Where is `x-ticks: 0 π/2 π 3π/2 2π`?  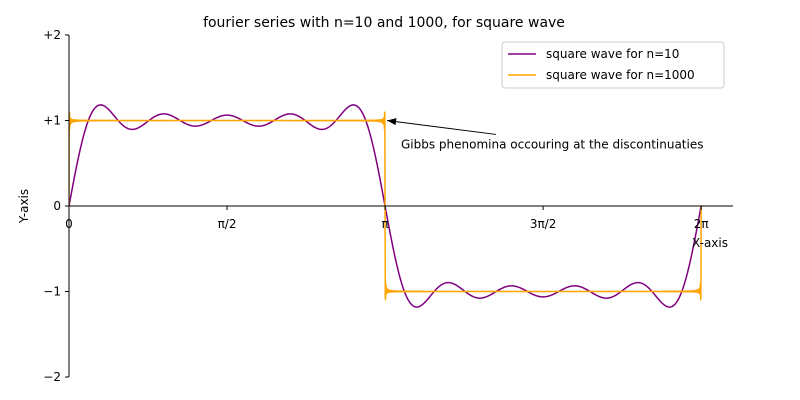
x-ticks: 0 π/2 π 3π/2 2π is located at coordinates (387, 218).